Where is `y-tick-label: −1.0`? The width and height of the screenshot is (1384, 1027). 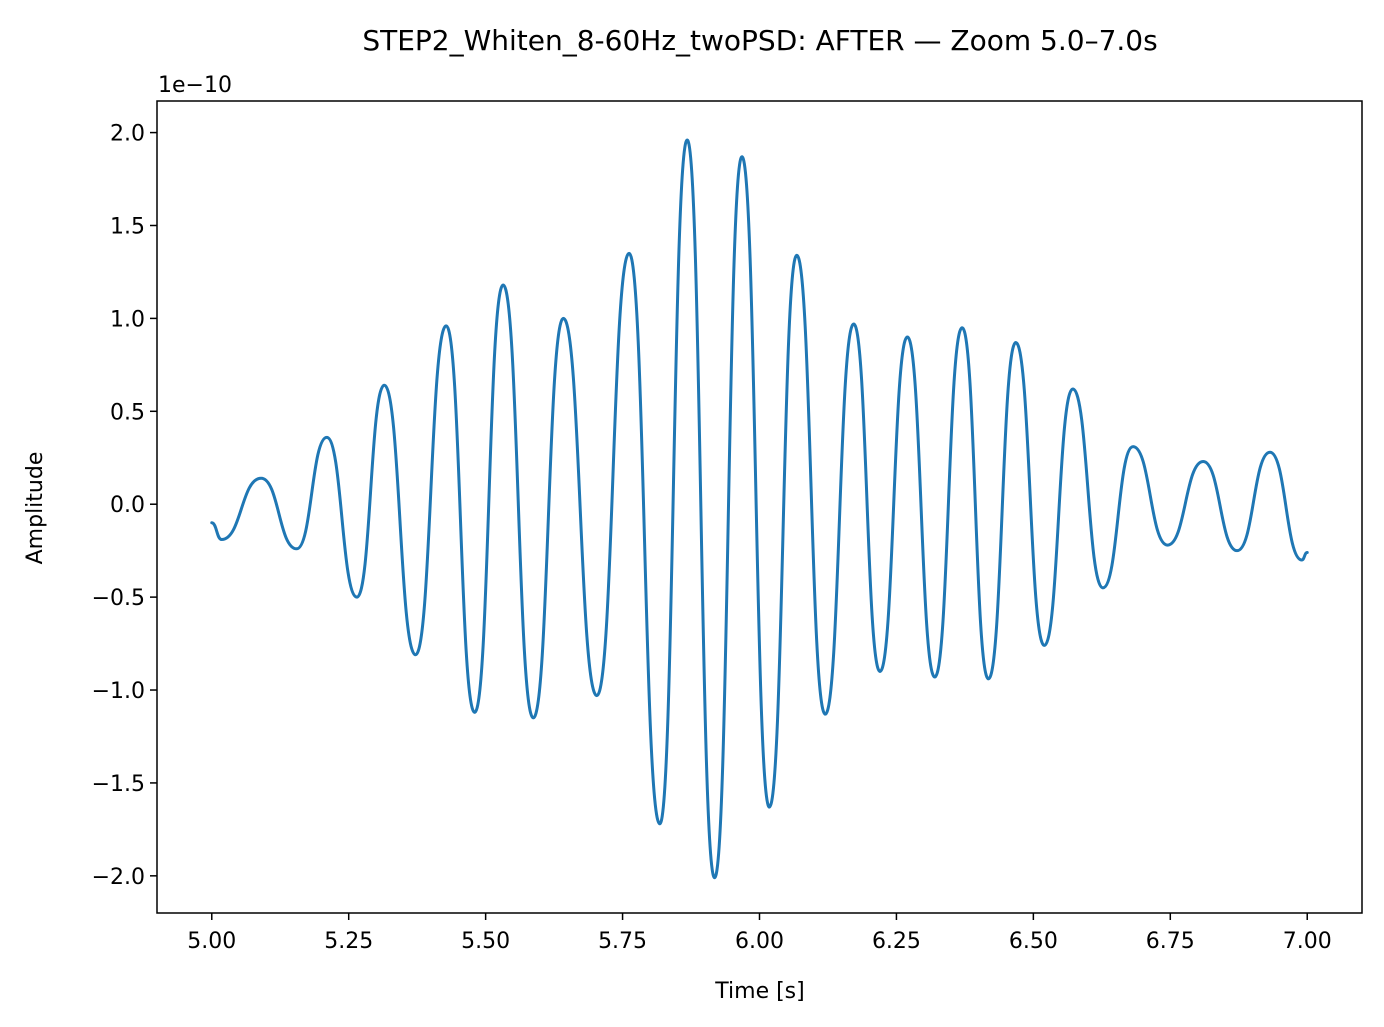 y-tick-label: −1.0 is located at coordinates (118, 691).